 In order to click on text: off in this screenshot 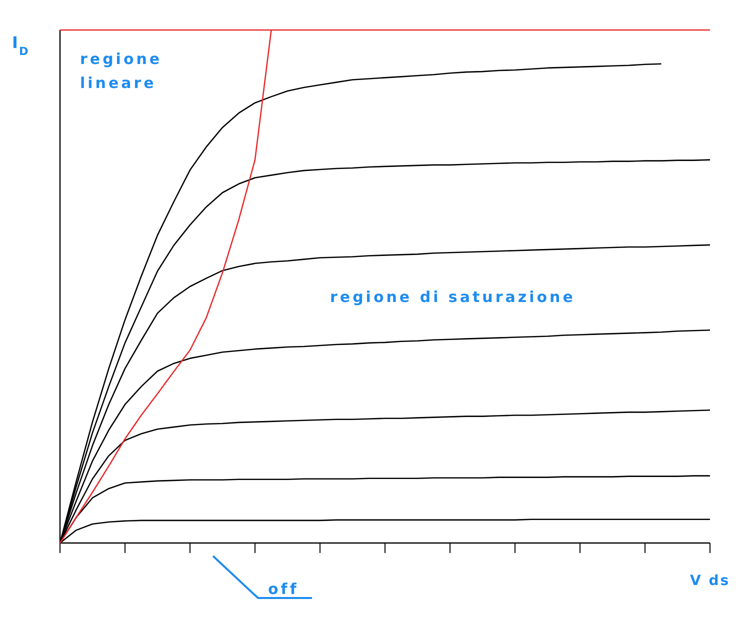, I will do `click(283, 589)`.